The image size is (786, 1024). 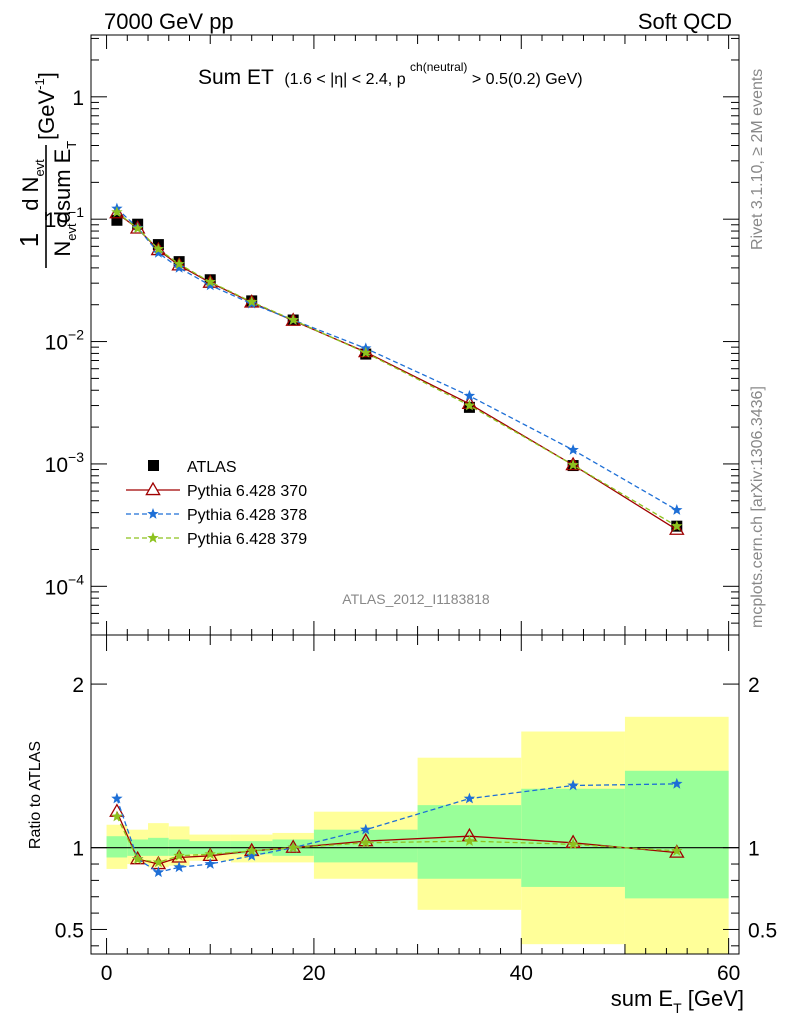 I want to click on ratio-y-axis-label: Ratio to ATLAS, so click(x=35, y=795).